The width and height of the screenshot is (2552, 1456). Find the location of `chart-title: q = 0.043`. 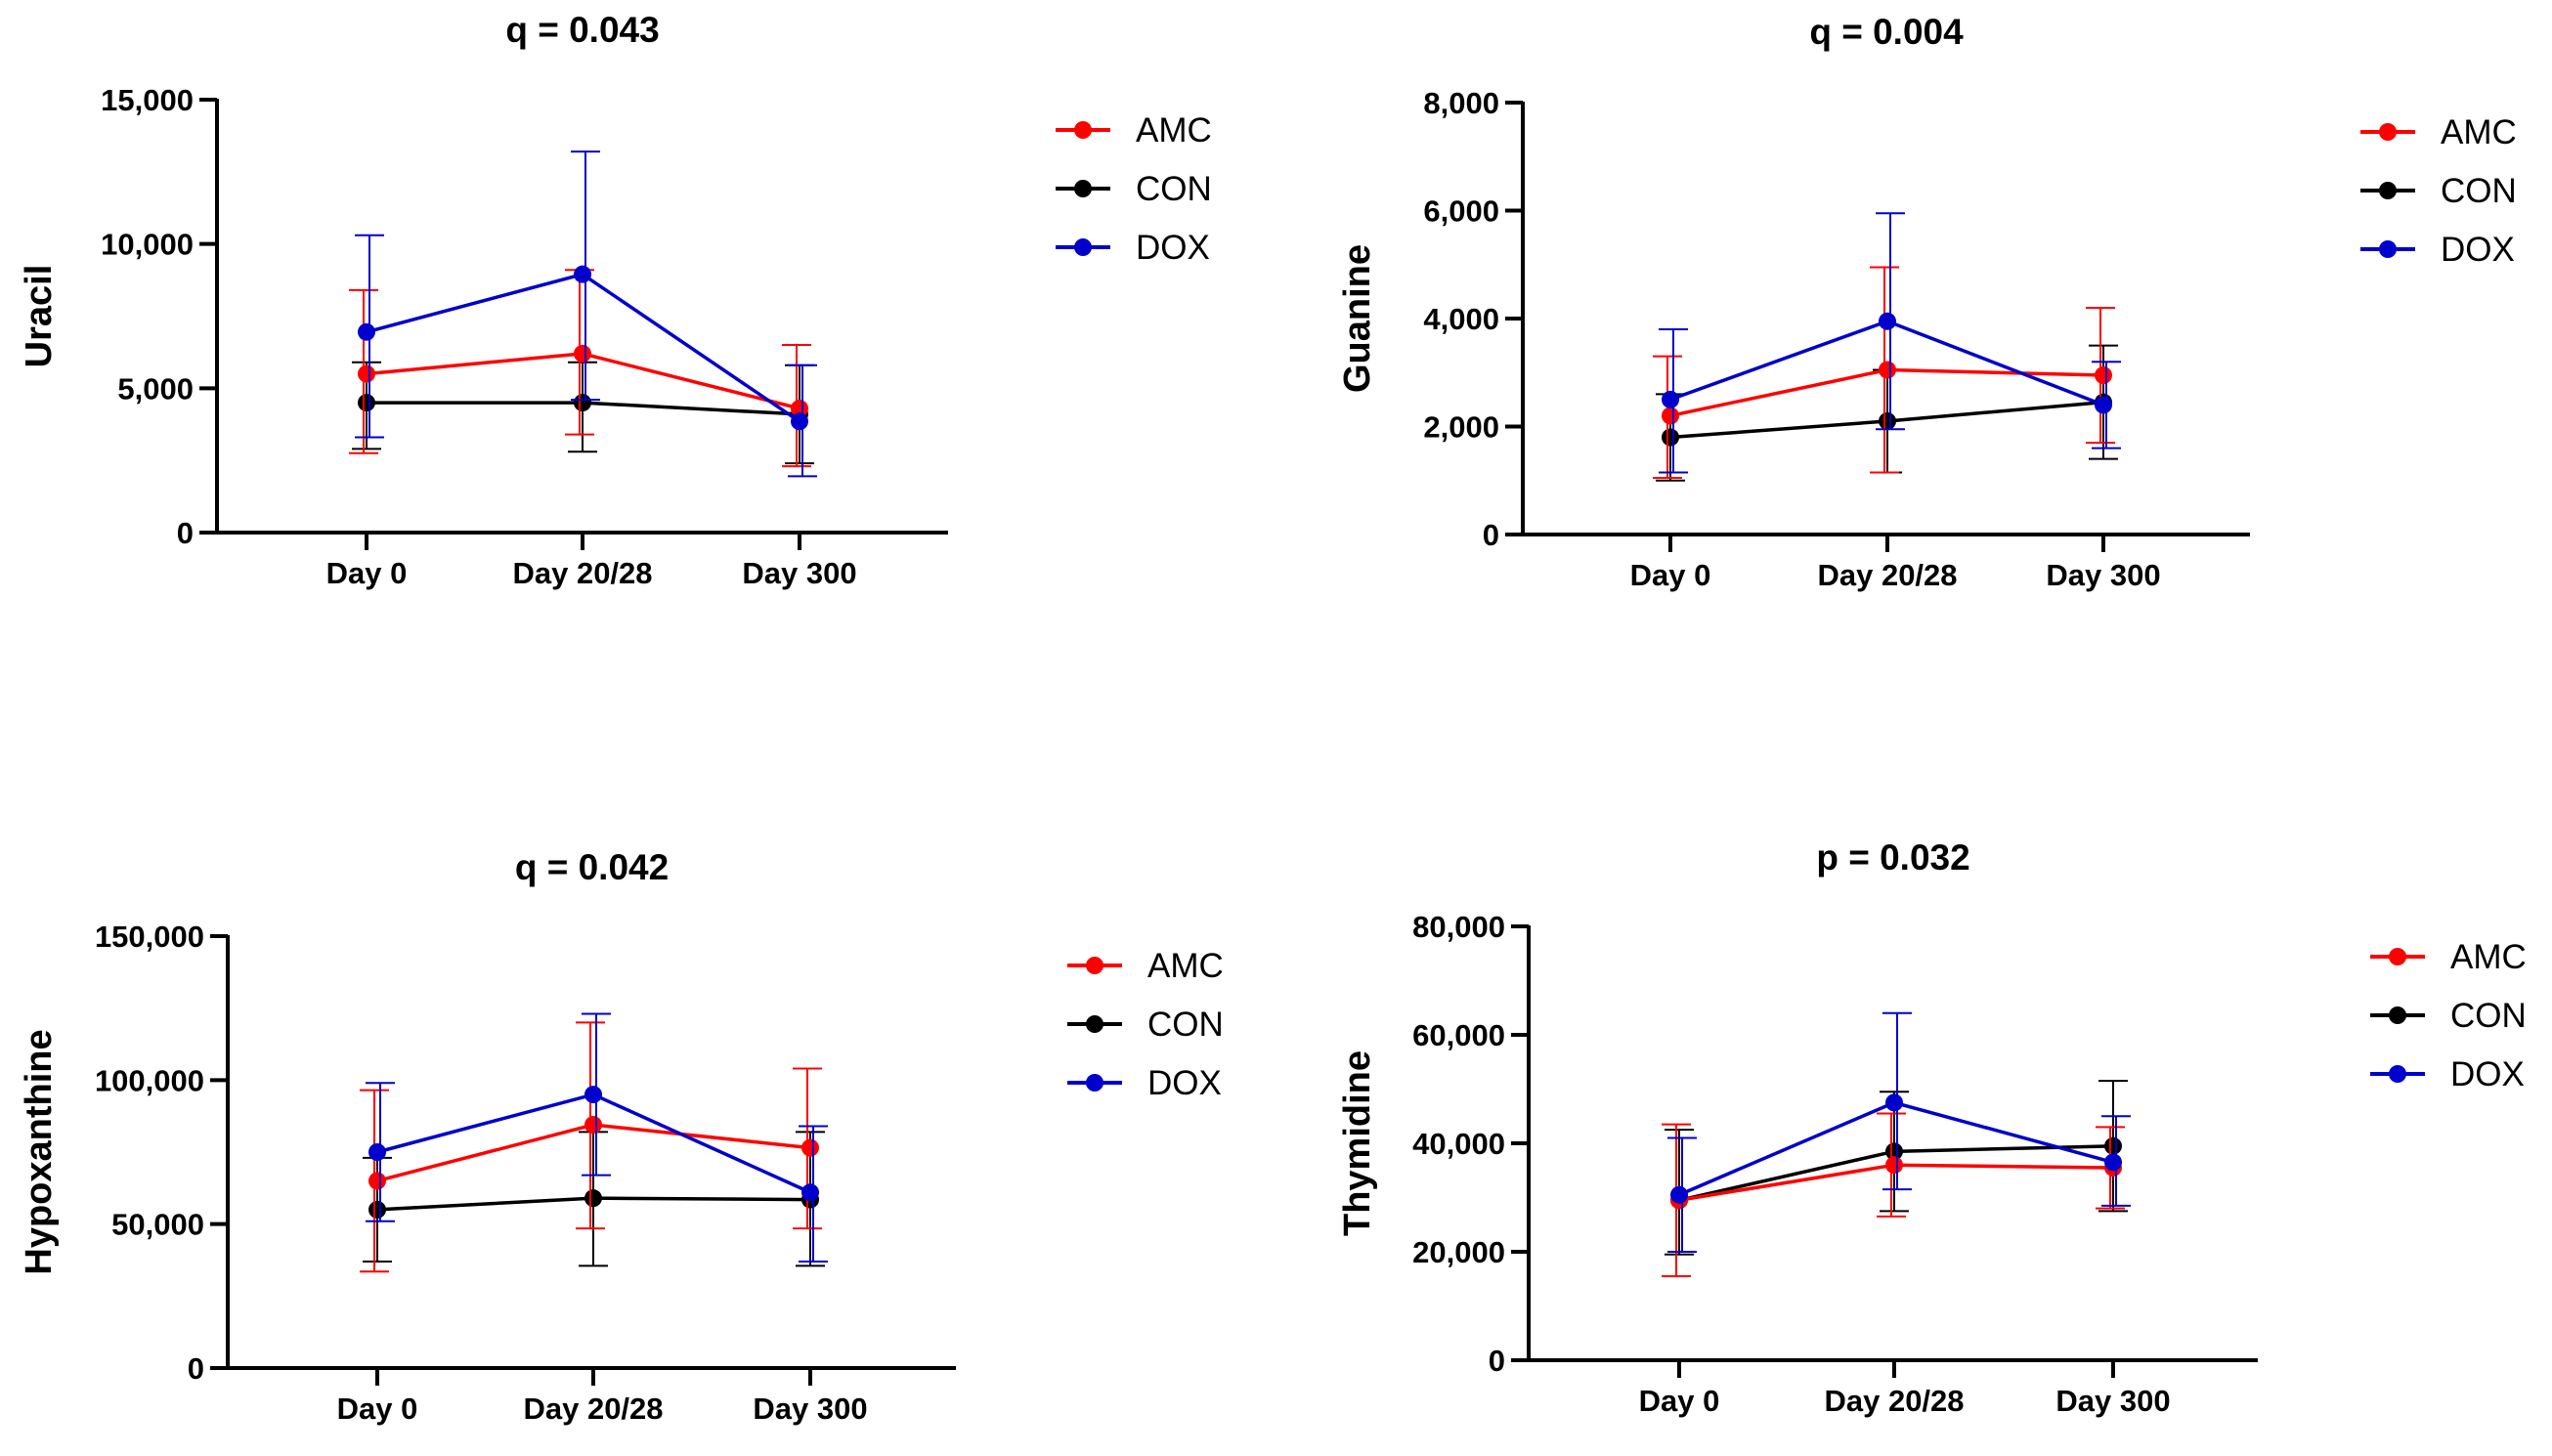

chart-title: q = 0.043 is located at coordinates (582, 30).